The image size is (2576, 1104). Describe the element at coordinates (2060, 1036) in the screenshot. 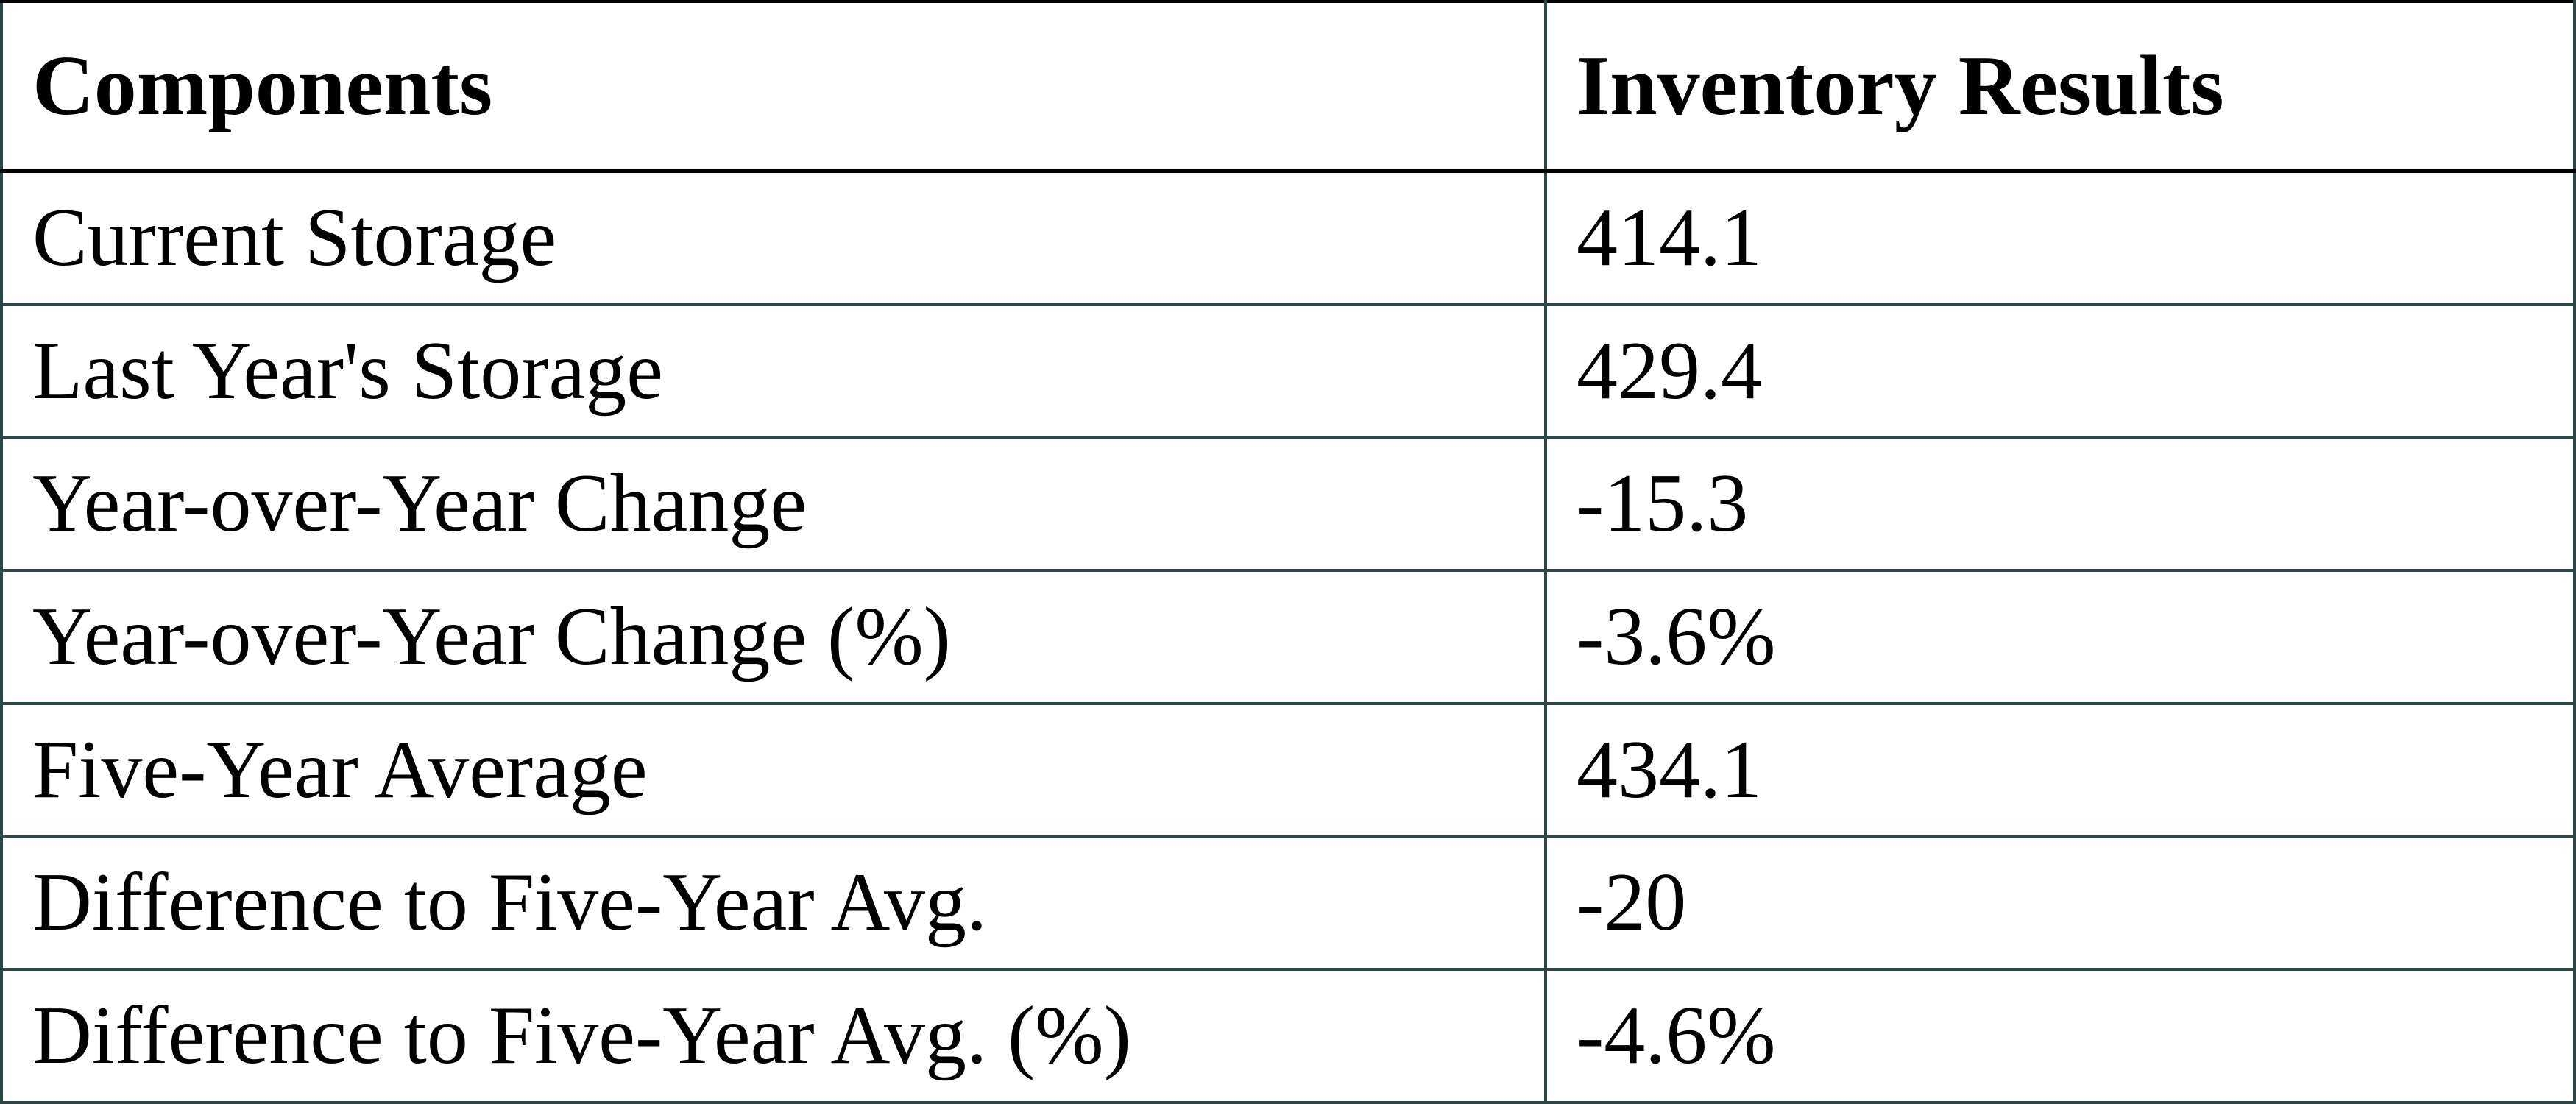

I see `result-cell: -4.6%` at that location.